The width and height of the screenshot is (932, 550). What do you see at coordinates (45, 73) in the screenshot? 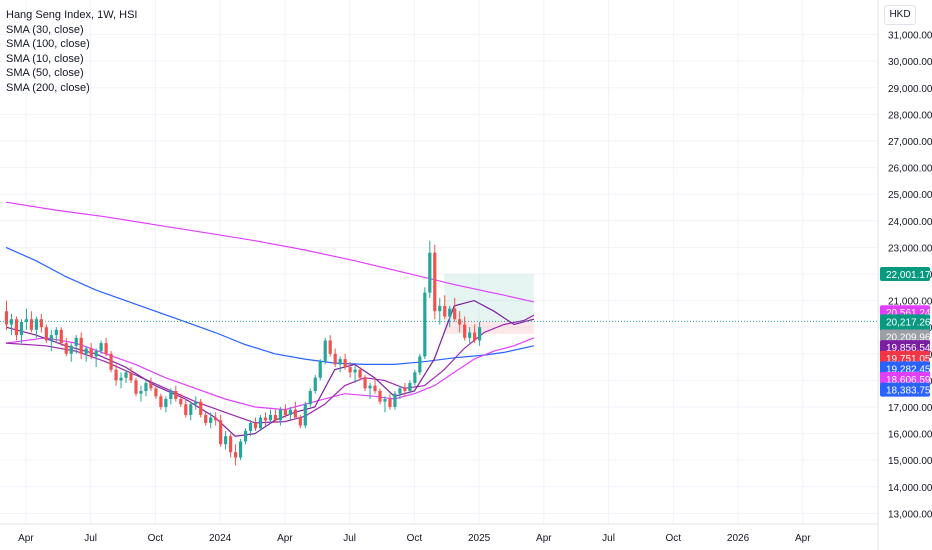
I see `legend-sma-50: SMA (50, close)` at bounding box center [45, 73].